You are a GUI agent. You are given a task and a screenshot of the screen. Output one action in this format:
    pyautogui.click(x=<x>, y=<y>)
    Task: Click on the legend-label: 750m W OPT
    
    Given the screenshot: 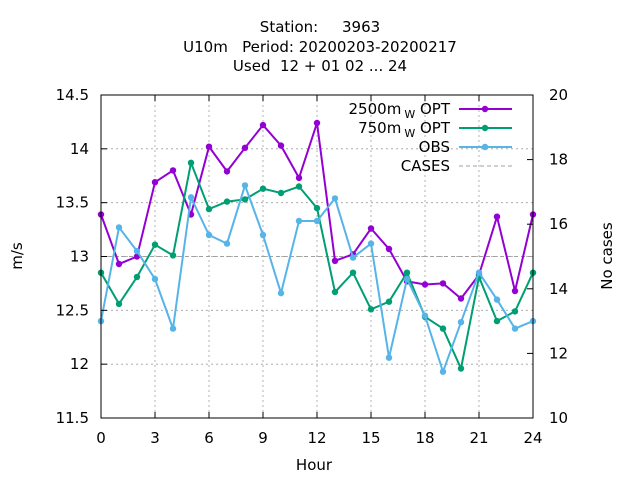 What is the action you would take?
    pyautogui.click(x=404, y=129)
    